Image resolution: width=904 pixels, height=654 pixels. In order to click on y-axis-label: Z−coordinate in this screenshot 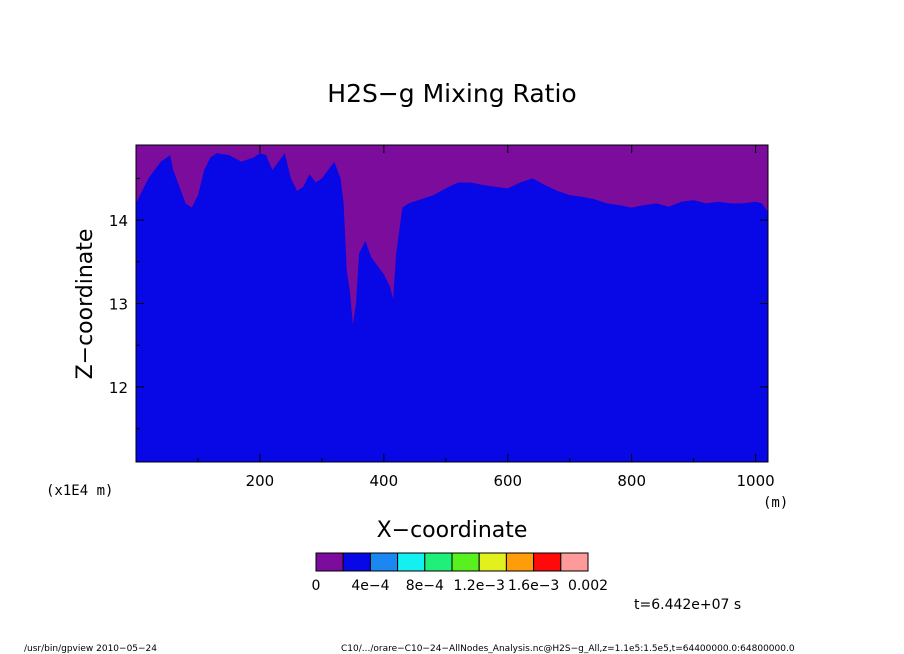, I will do `click(85, 304)`.